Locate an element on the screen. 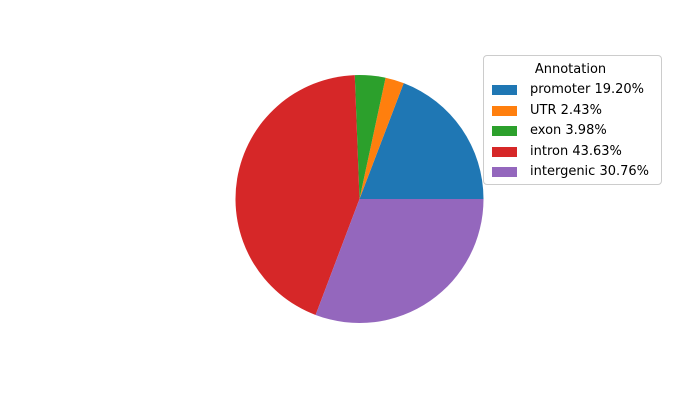 Image resolution: width=700 pixels, height=400 pixels. legend-label-exon: exon 3.98% is located at coordinates (568, 131).